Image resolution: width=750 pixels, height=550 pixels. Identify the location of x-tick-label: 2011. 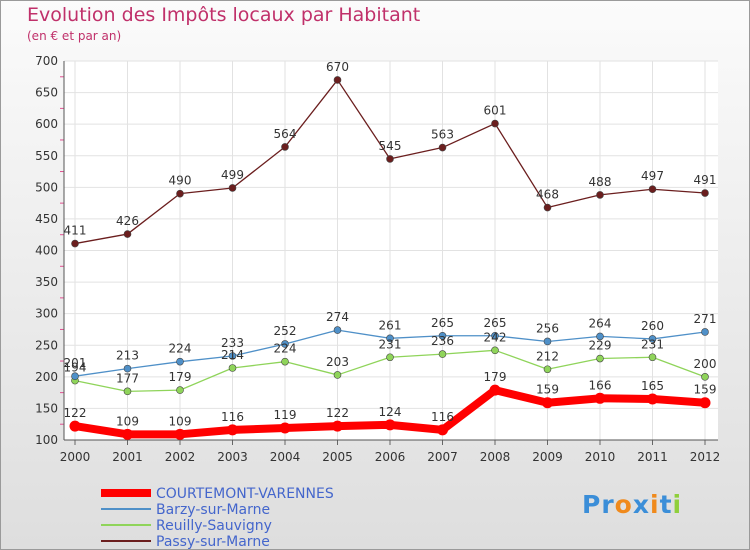
(652, 457).